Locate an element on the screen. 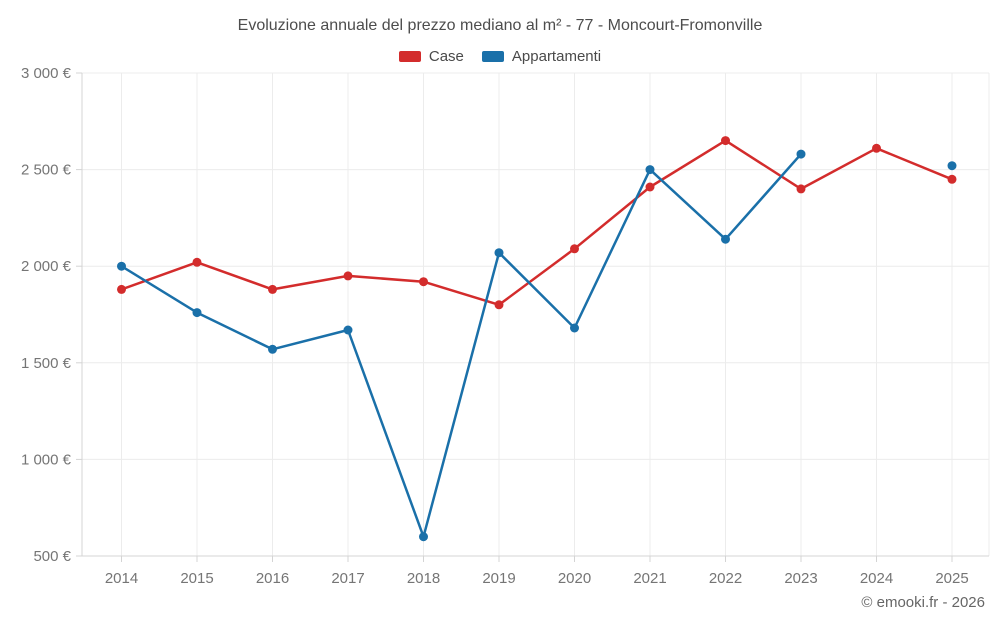 This screenshot has height=625, width=1000. x-tick-label: 2017 is located at coordinates (347, 578).